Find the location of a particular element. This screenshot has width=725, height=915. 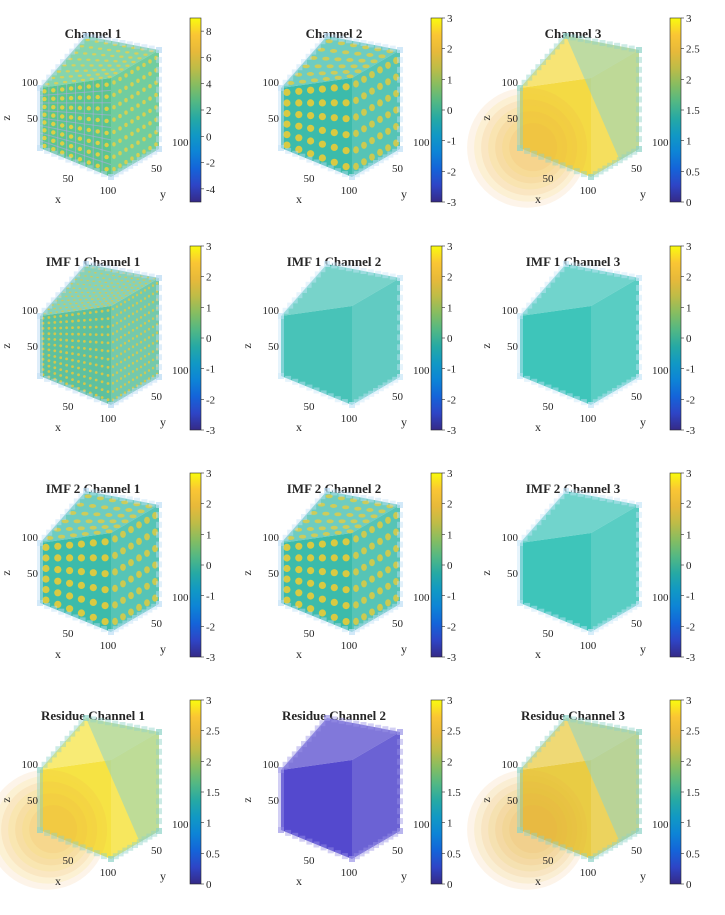

colorbar-tick-label: 2 is located at coordinates (209, 278).